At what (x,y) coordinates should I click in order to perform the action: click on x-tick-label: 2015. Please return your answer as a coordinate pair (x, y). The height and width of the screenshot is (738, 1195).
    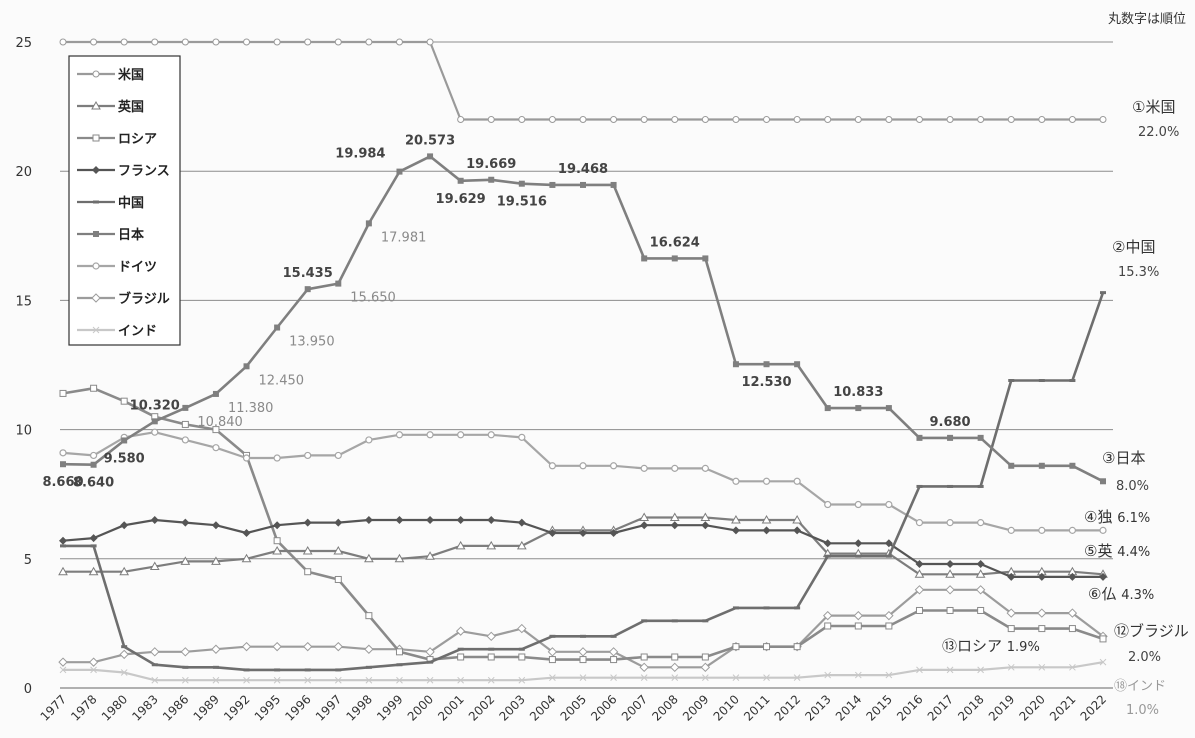
    Looking at the image, I should click on (879, 707).